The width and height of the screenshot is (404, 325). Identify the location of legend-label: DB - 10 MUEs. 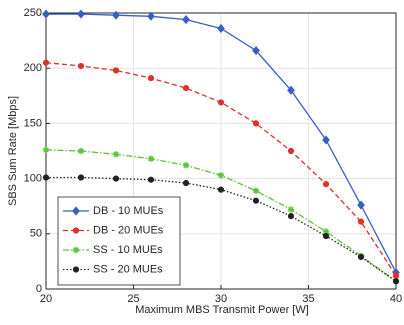
(128, 211).